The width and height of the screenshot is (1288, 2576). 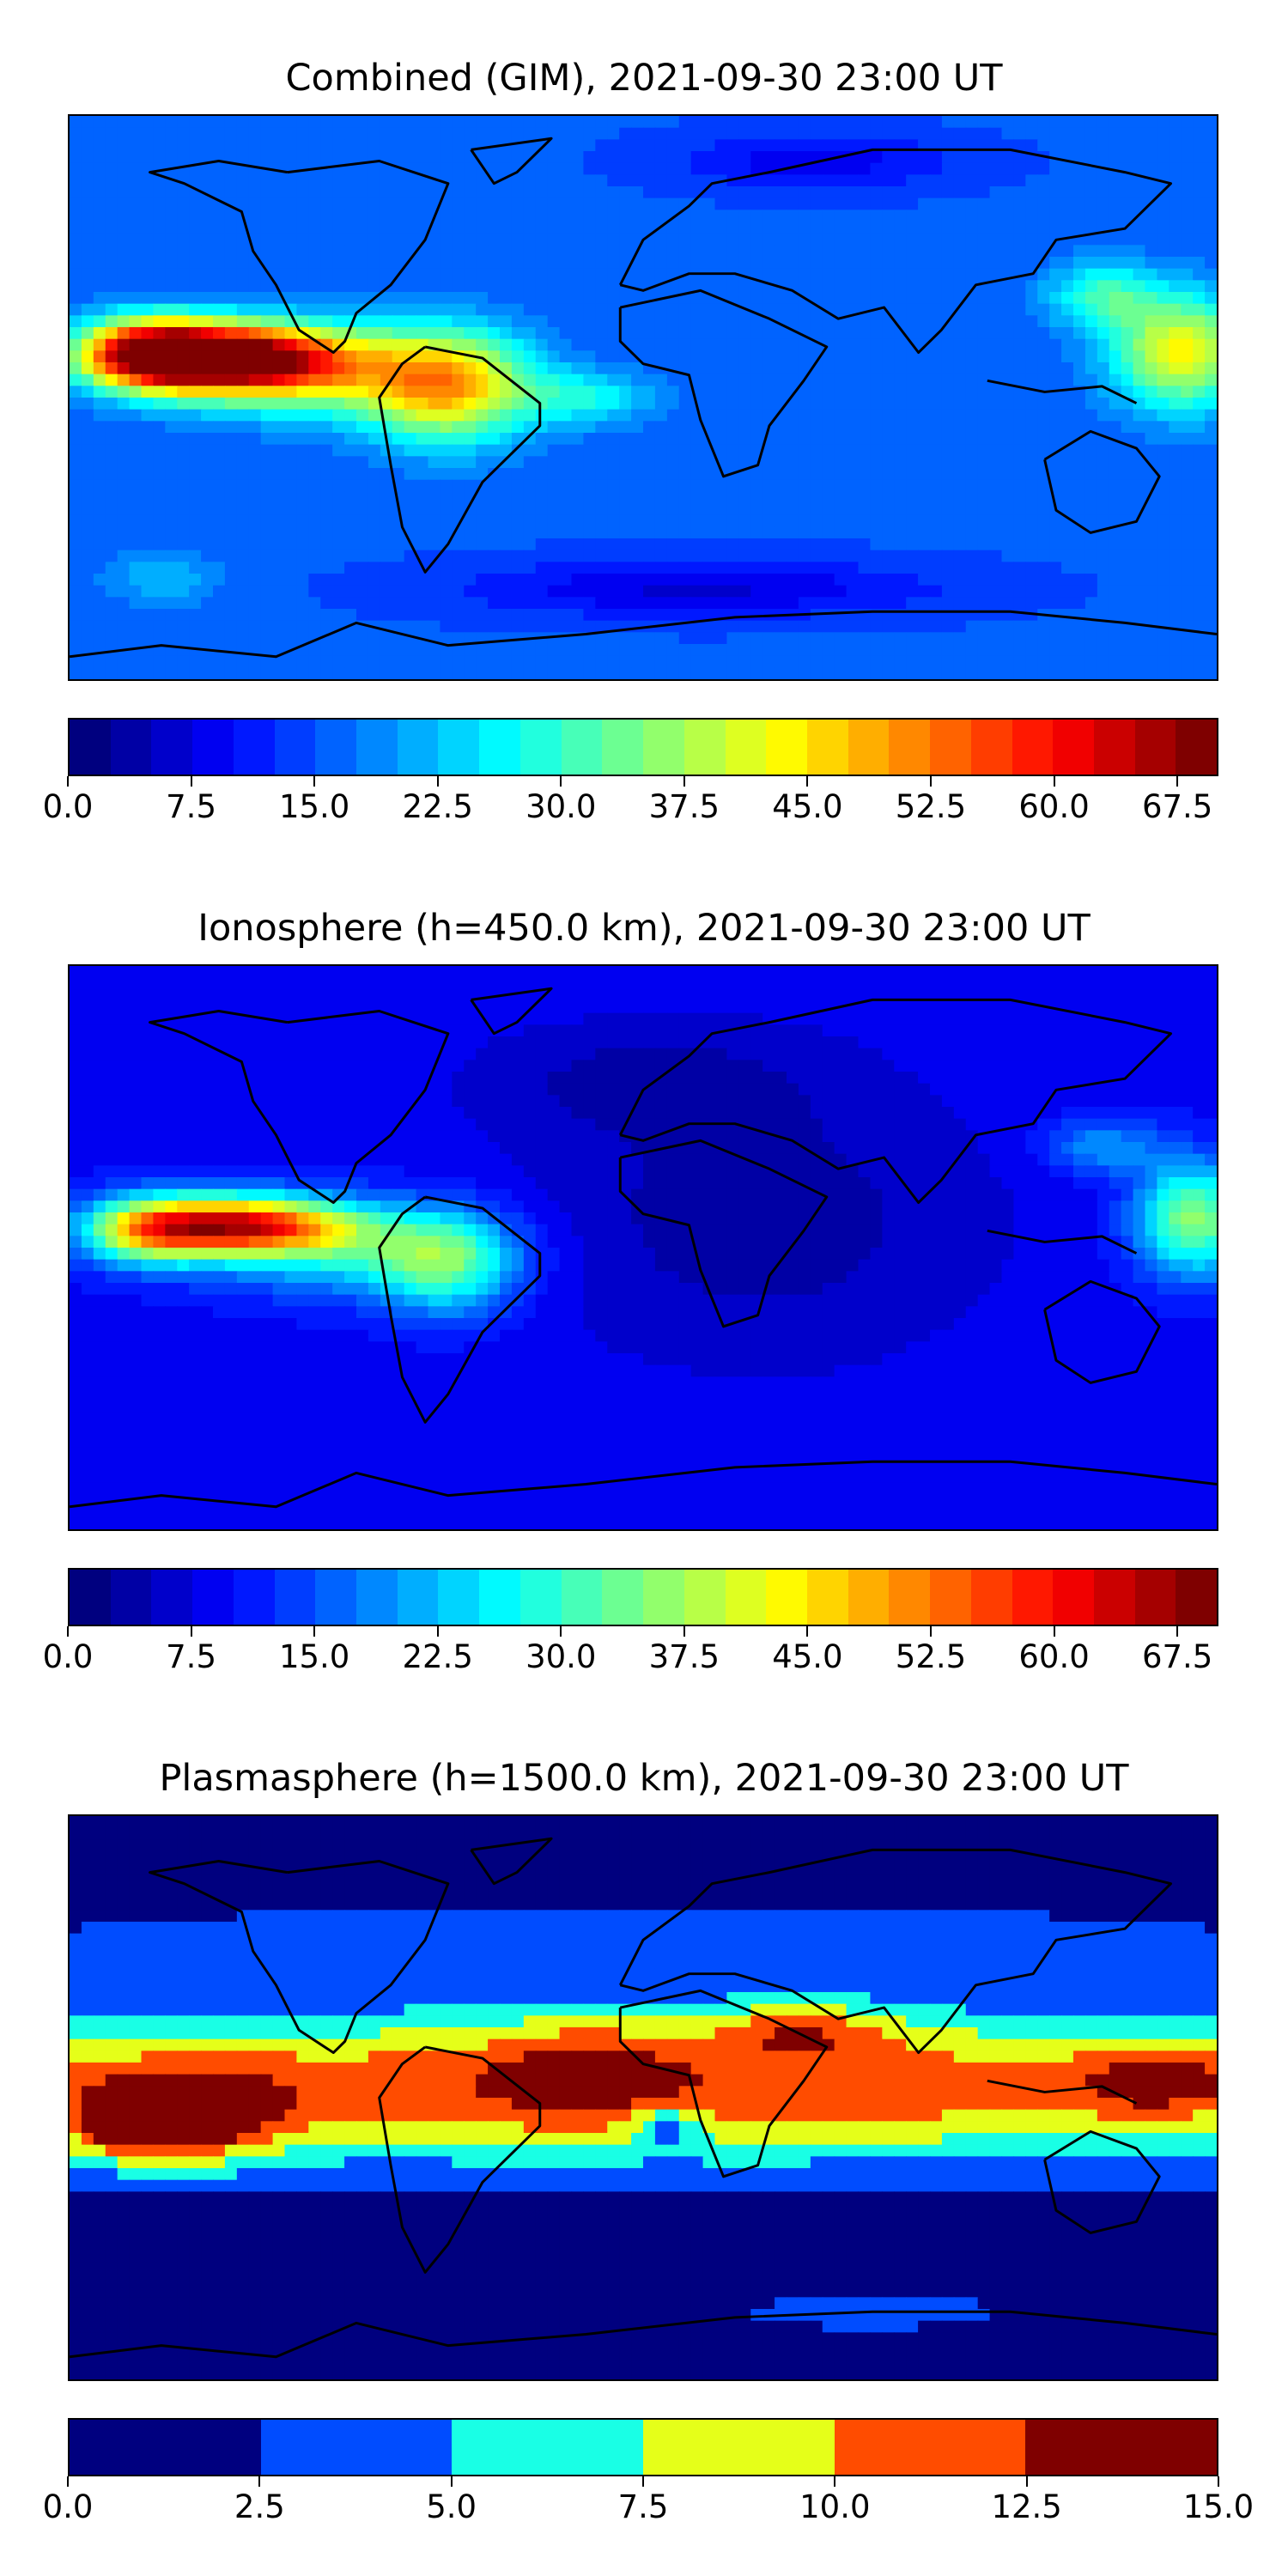 I want to click on colorbar-segment, so click(x=951, y=748).